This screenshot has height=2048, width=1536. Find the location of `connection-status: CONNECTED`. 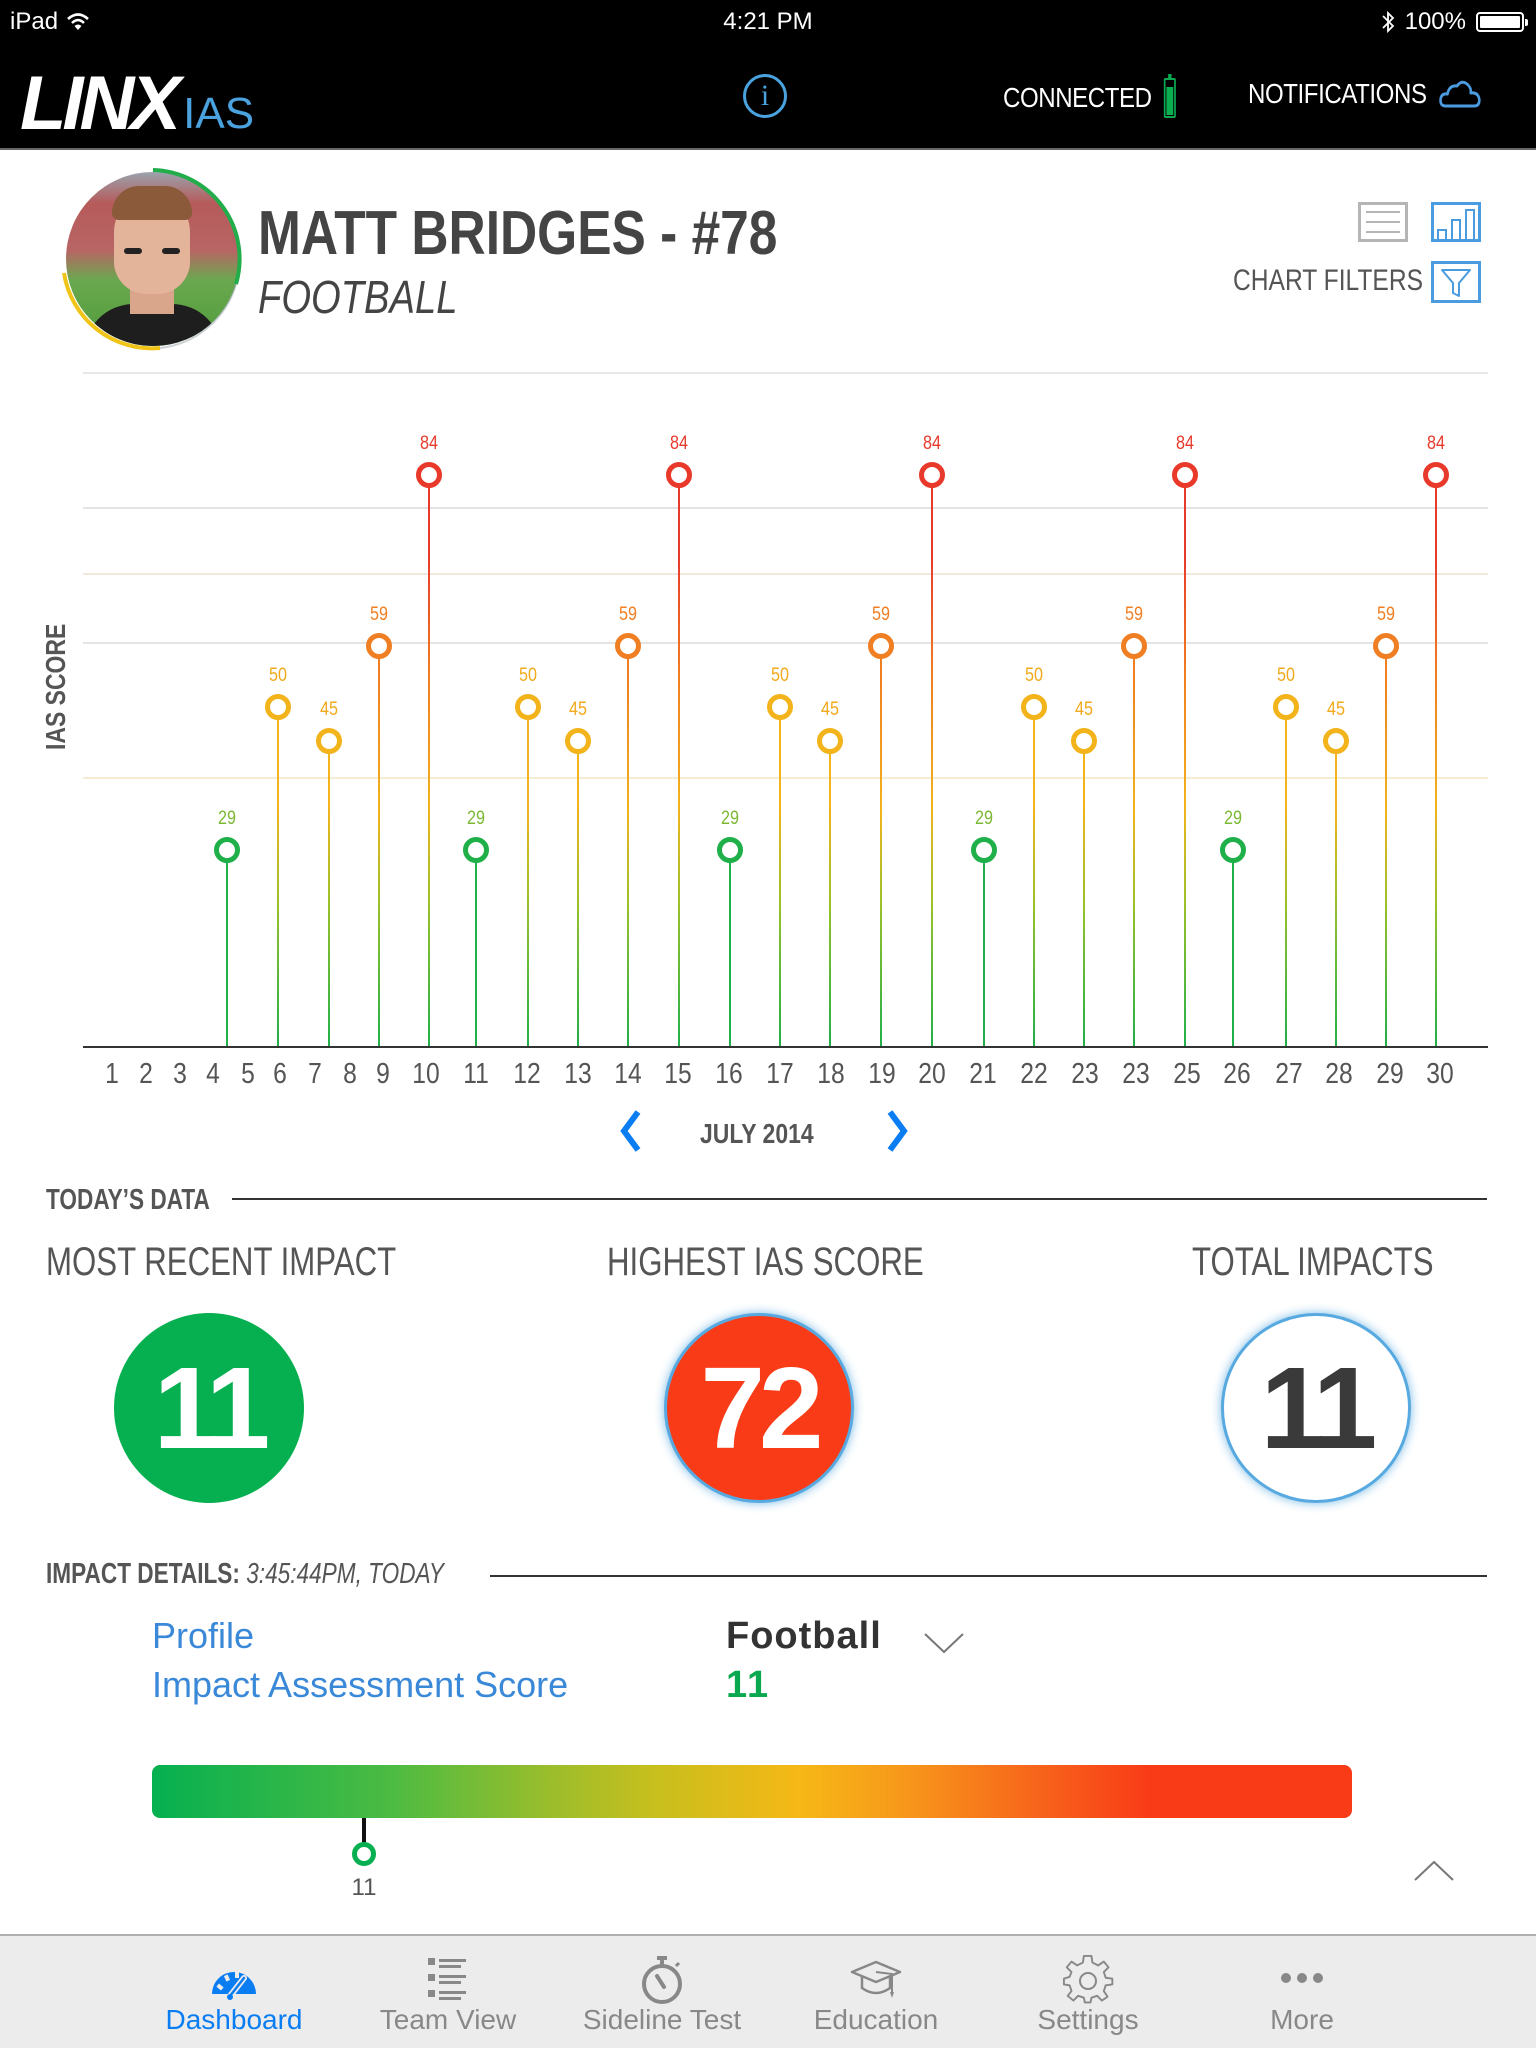

connection-status: CONNECTED is located at coordinates (1089, 96).